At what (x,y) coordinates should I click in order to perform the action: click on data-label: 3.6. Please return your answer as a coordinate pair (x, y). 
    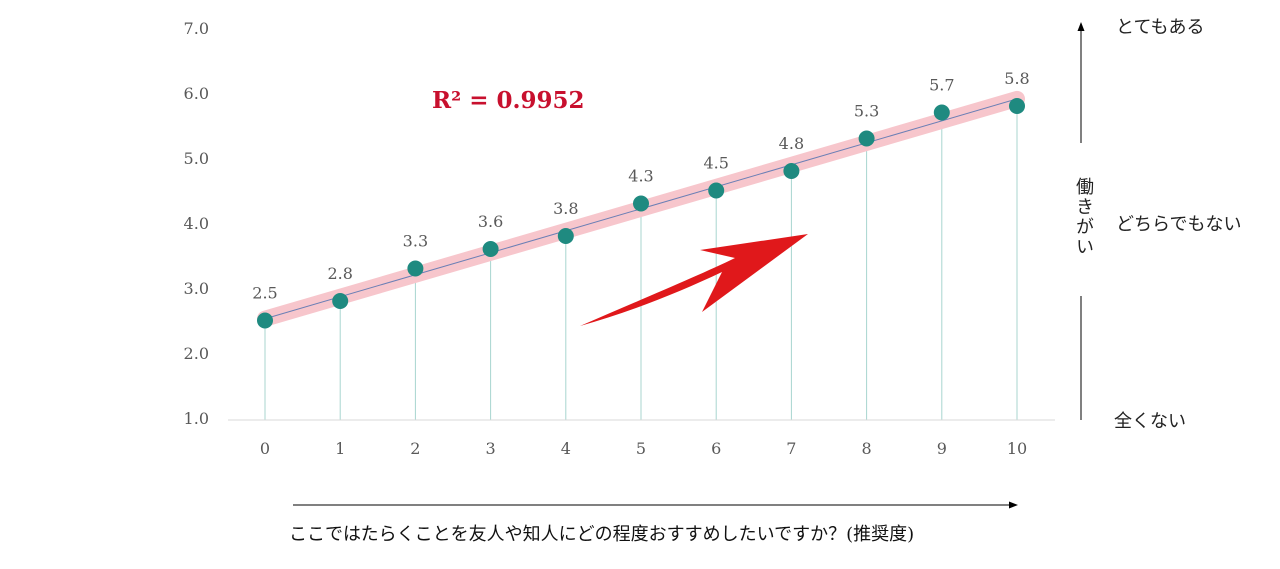
    Looking at the image, I should click on (490, 221).